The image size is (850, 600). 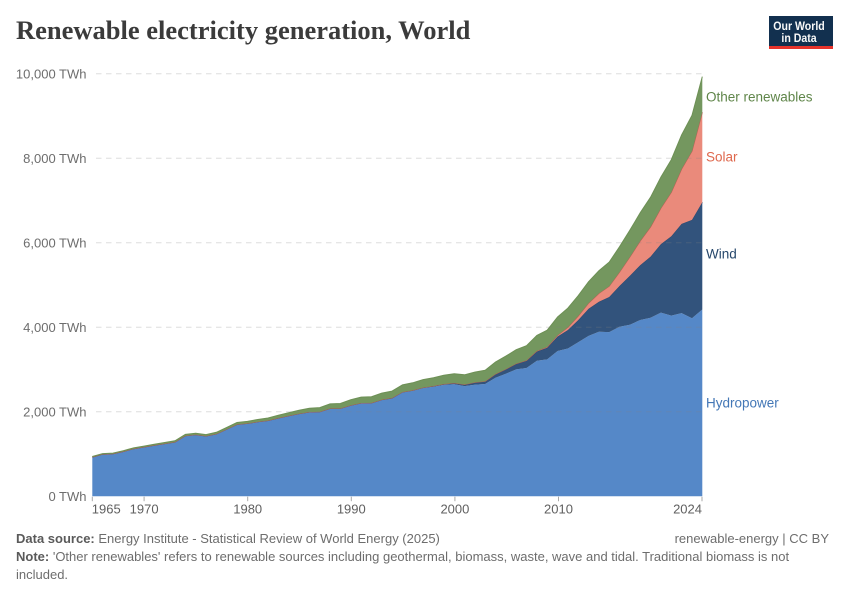 I want to click on svg-text: 0 TWh, so click(x=67, y=496).